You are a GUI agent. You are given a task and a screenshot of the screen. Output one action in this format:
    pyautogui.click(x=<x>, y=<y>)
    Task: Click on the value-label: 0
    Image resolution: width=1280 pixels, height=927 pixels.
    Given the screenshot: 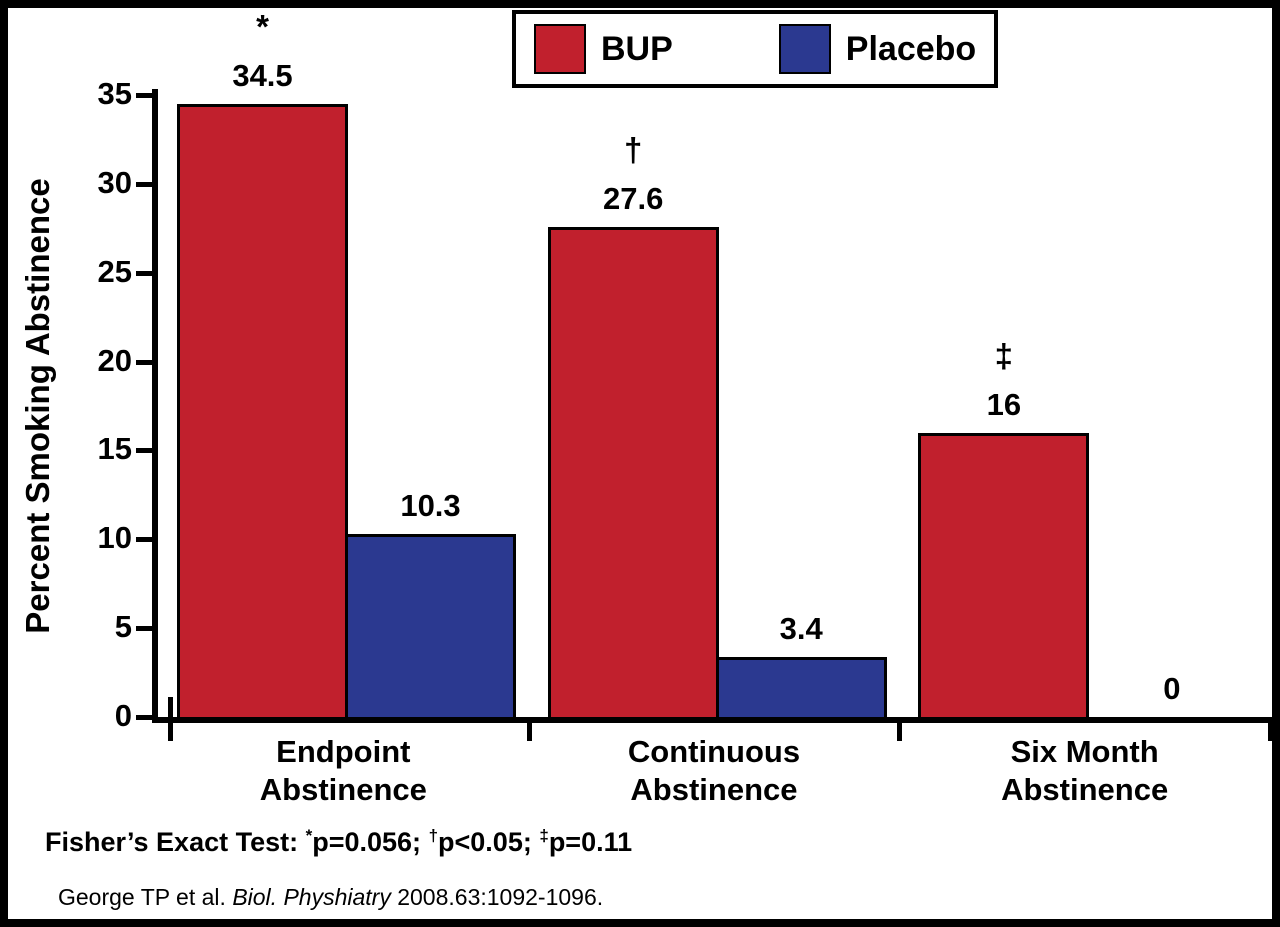 What is the action you would take?
    pyautogui.click(x=1172, y=688)
    